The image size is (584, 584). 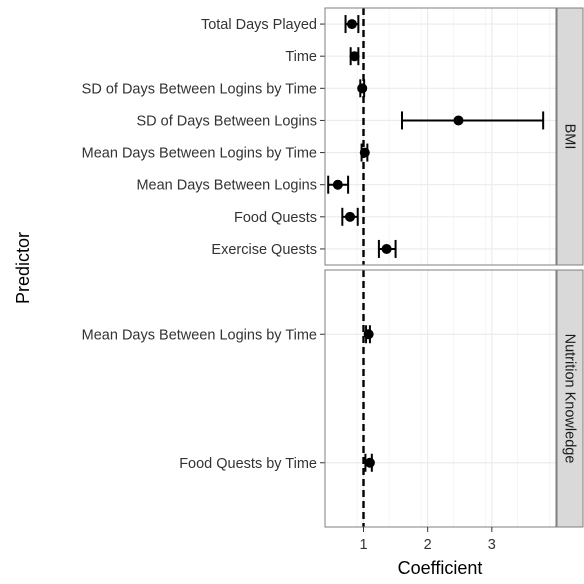 I want to click on y-tick-label: Exercise Quests, so click(x=264, y=250).